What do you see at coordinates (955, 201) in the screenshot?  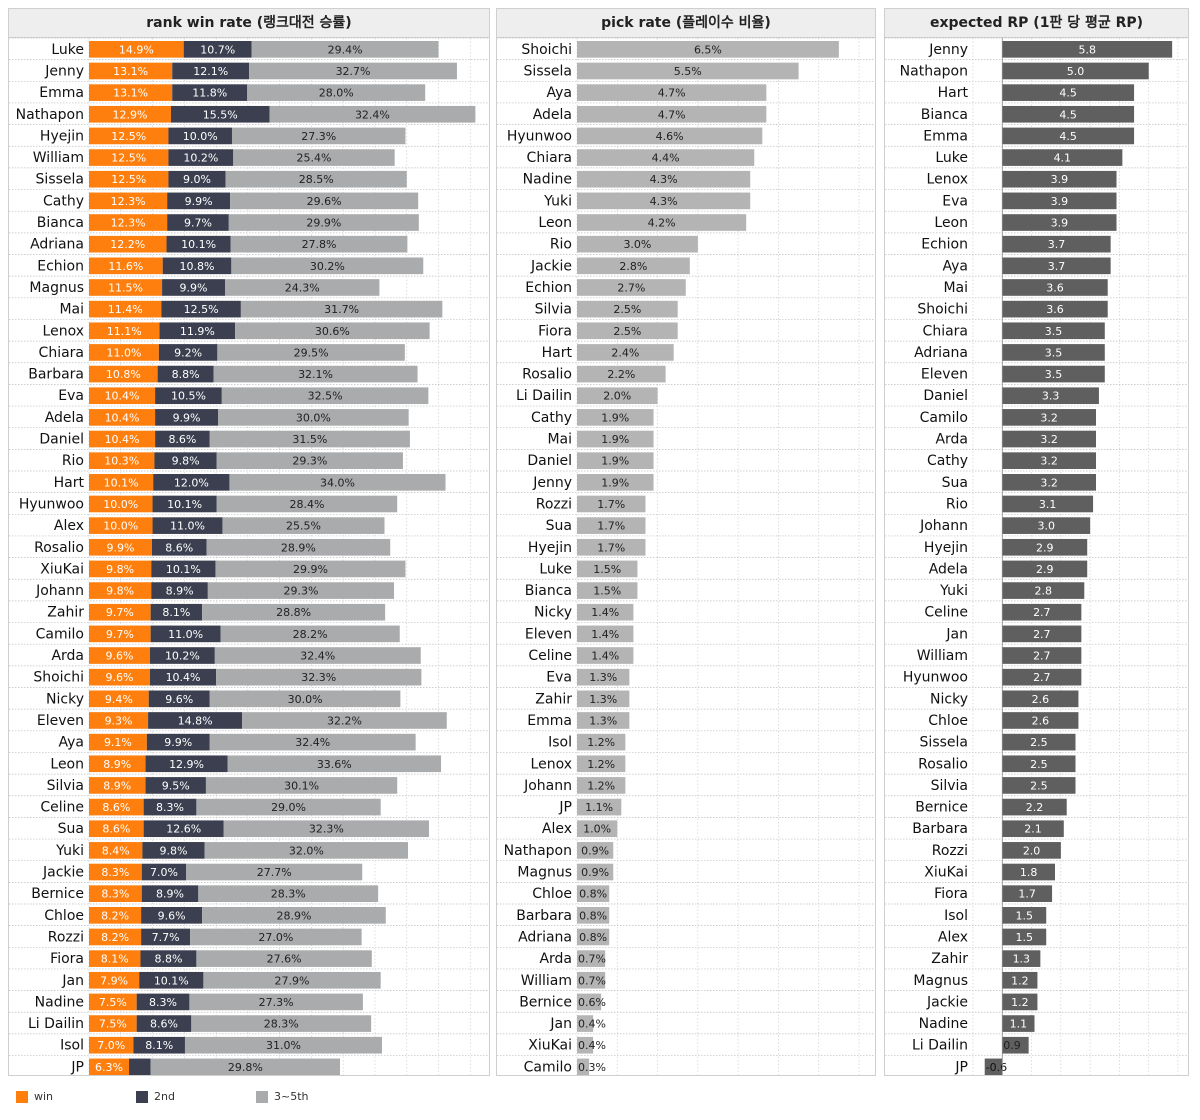 I see `category-label: Eva` at bounding box center [955, 201].